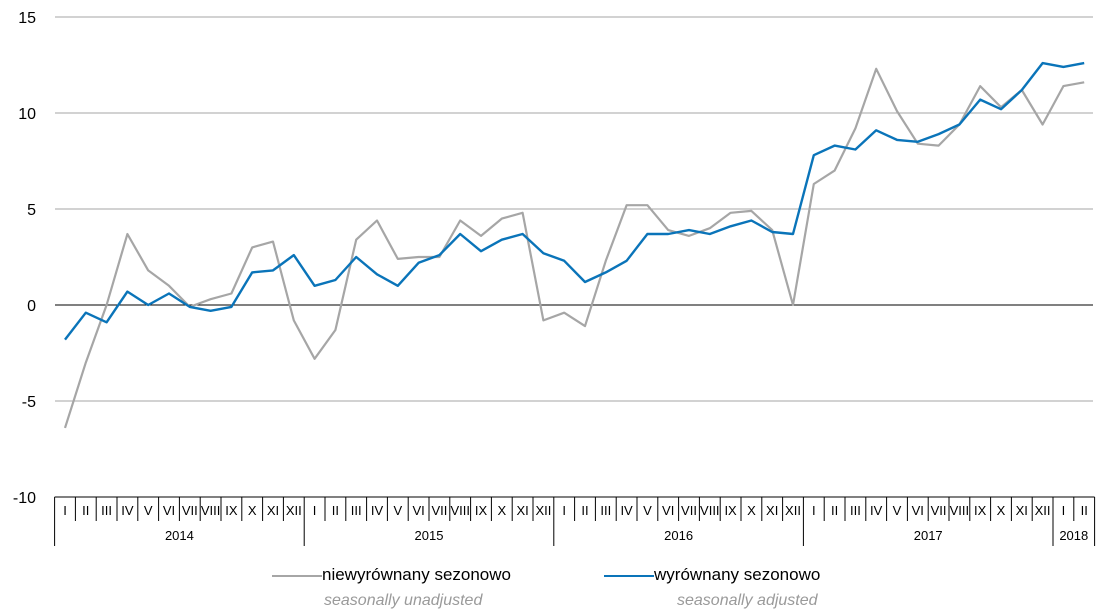  What do you see at coordinates (27, 114) in the screenshot?
I see `y-tick-label: 10` at bounding box center [27, 114].